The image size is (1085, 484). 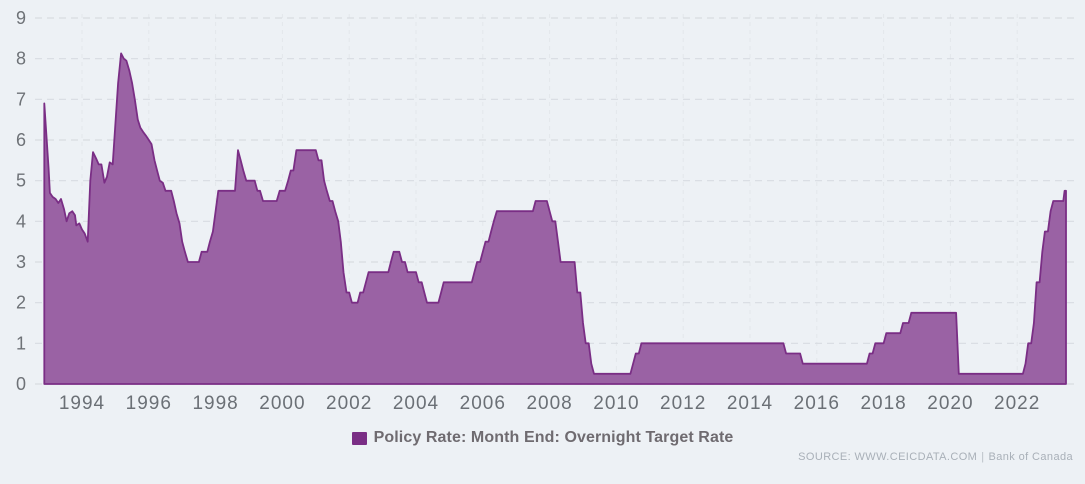 What do you see at coordinates (21, 221) in the screenshot?
I see `svg-text: 4` at bounding box center [21, 221].